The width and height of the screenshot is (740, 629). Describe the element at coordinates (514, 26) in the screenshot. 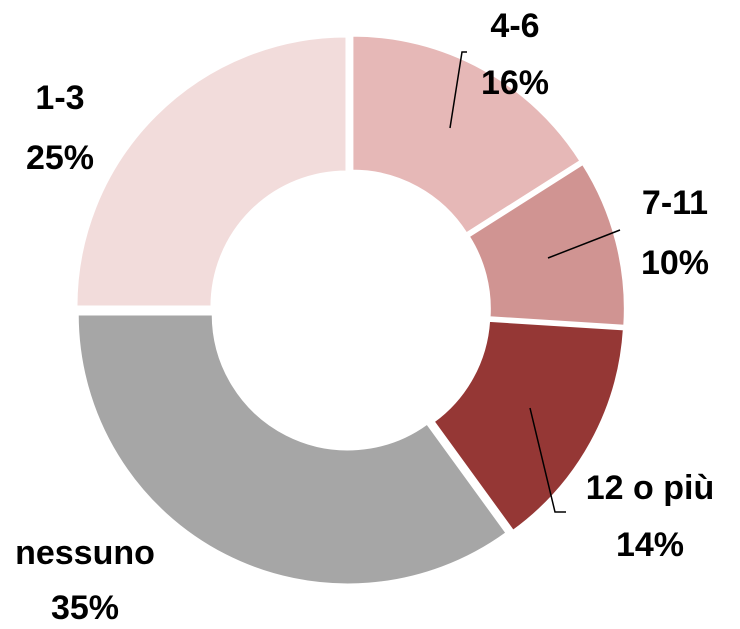

I see `slice-name: 4-6` at that location.